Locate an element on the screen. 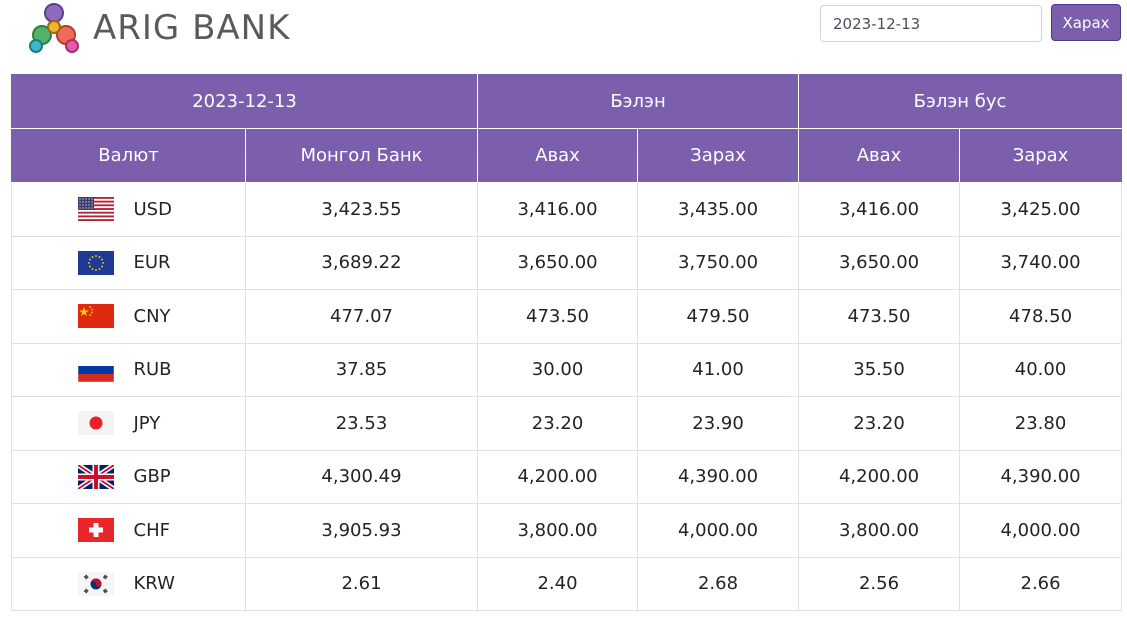  mongolbank-value: 37.85 is located at coordinates (361, 369).